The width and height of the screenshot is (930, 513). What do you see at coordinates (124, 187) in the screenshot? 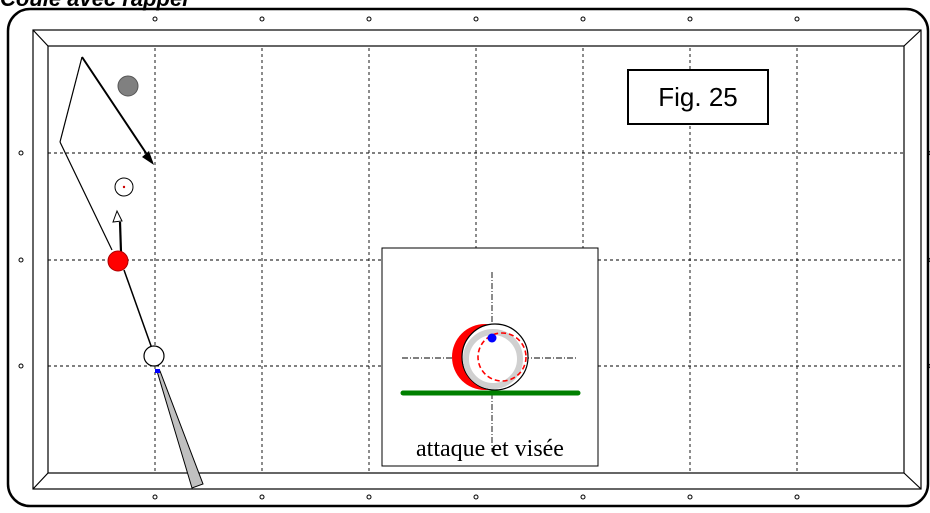
I see `ball-center-dot` at bounding box center [124, 187].